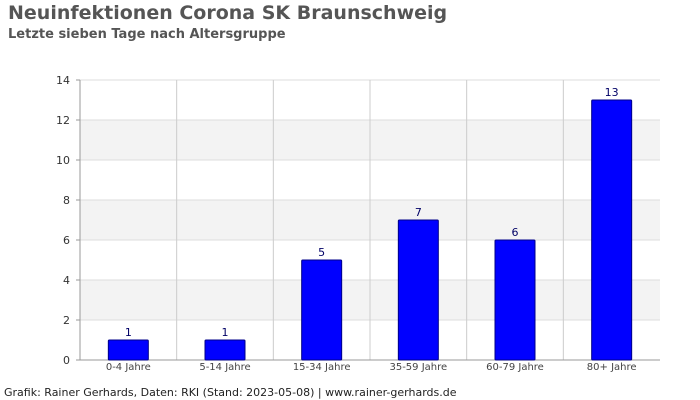 This screenshot has width=700, height=400. I want to click on y-tick-label: 10, so click(63, 160).